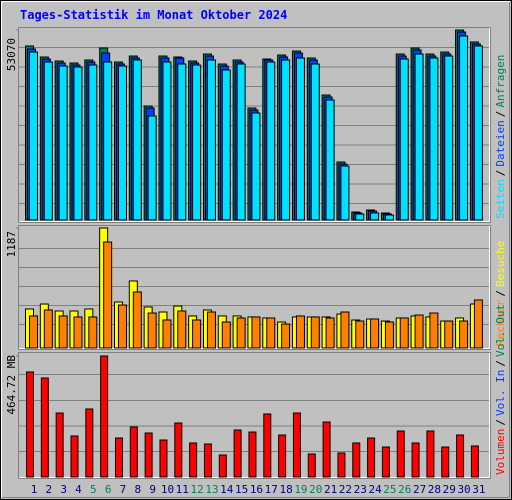  I want to click on legend-entry: Vol. Out, so click(500, 330).